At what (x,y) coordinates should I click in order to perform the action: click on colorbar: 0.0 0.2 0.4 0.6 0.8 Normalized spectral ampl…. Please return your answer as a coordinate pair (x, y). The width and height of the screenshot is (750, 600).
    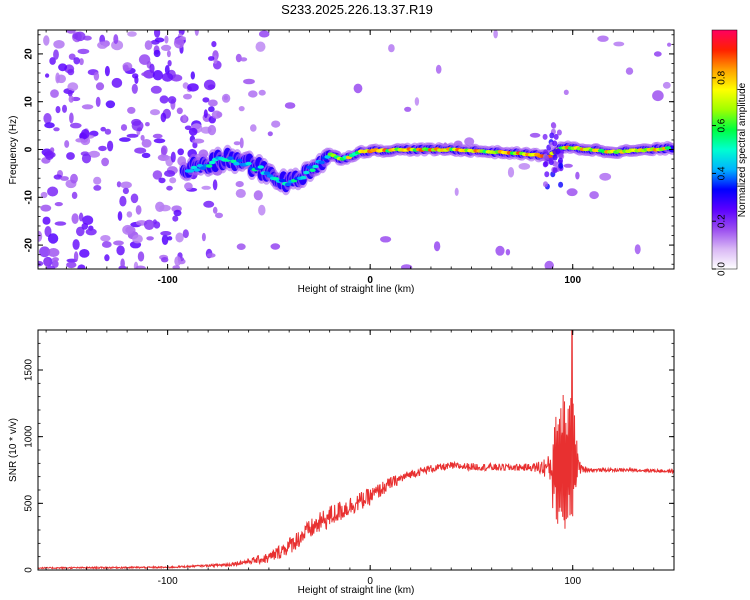
    Looking at the image, I should click on (729, 152).